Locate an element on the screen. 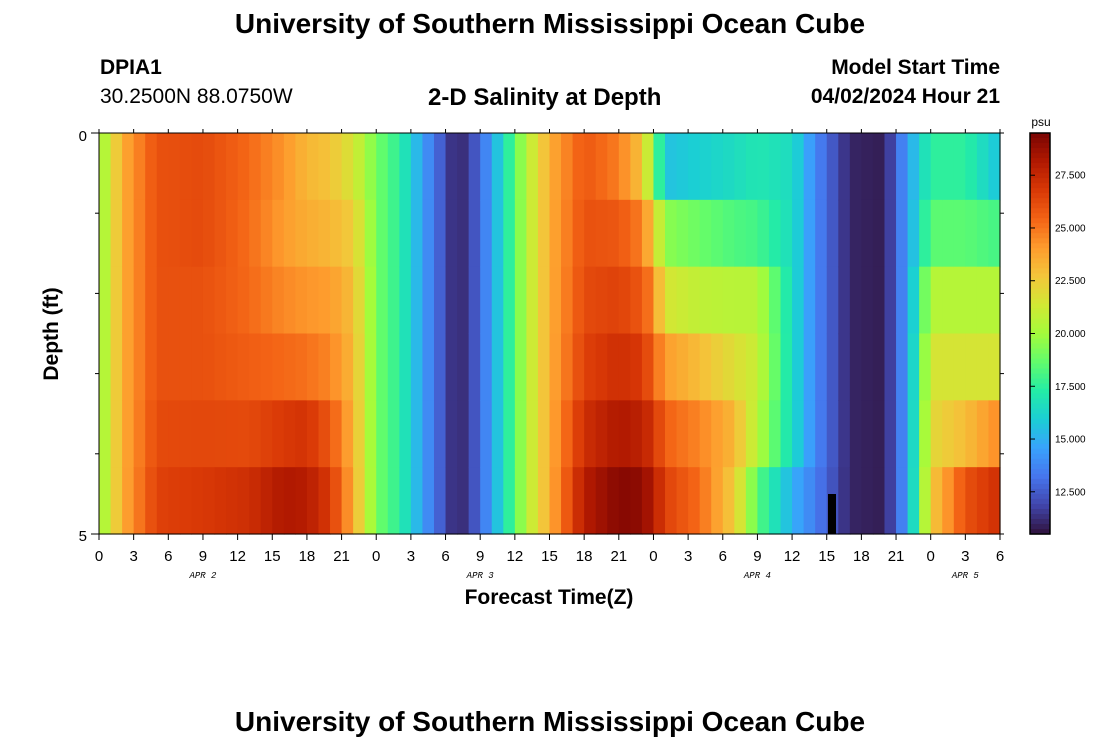 The image size is (1100, 750). colorbar-tick-label: 20.000 is located at coordinates (1070, 334).